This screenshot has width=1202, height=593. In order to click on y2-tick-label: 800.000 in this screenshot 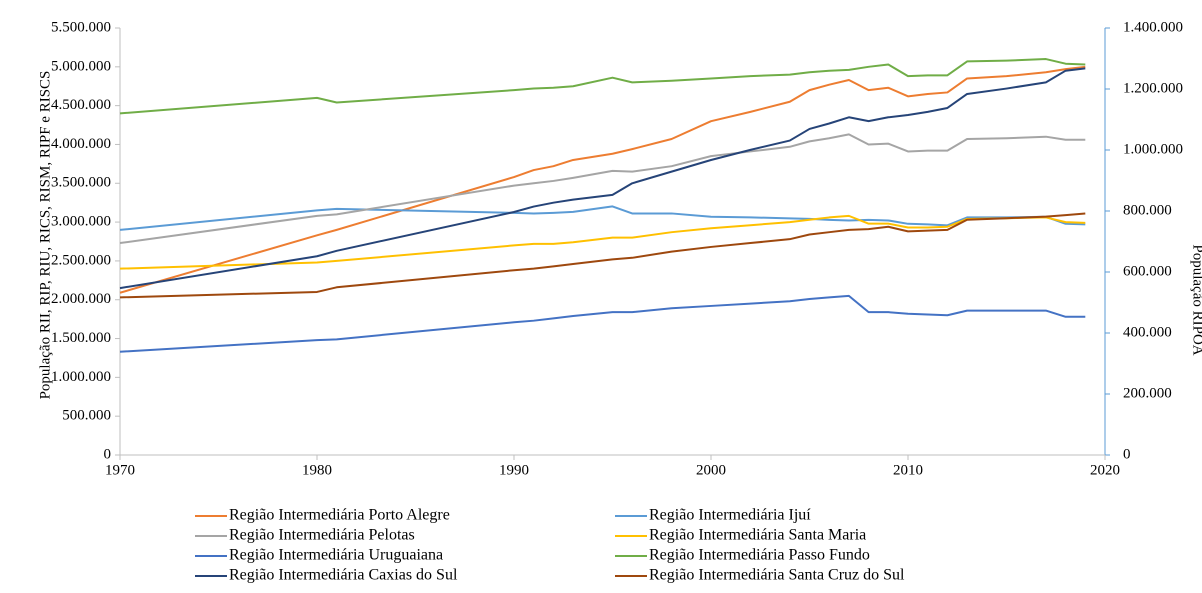, I will do `click(1147, 210)`.